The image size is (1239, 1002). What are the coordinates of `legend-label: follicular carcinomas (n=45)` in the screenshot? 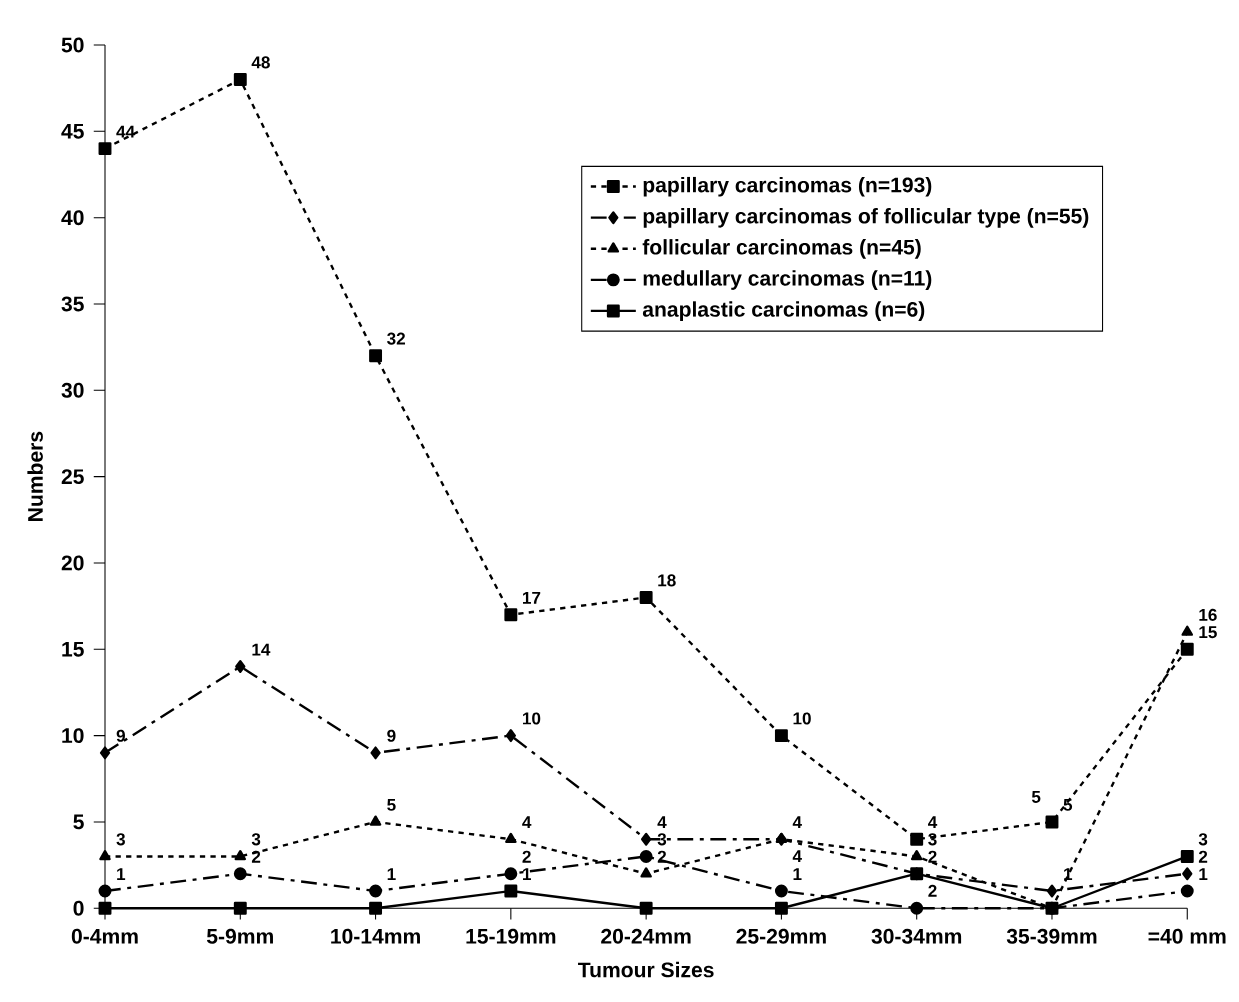 It's located at (781, 249).